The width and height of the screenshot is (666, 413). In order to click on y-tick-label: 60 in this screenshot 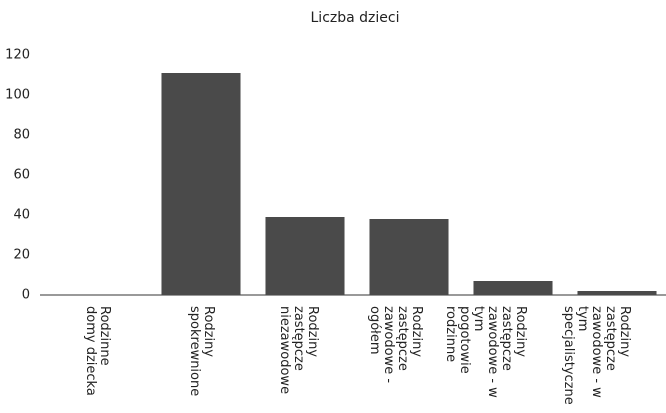, I will do `click(21, 175)`.